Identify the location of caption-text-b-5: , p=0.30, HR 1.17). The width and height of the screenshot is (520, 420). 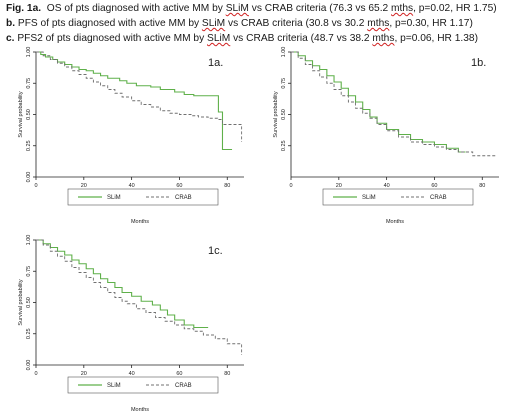
(431, 23).